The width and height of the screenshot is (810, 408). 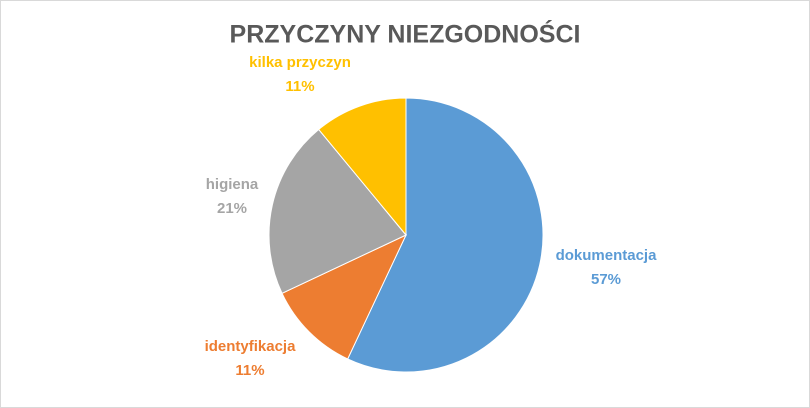 I want to click on slice-label: higiena, so click(x=232, y=184).